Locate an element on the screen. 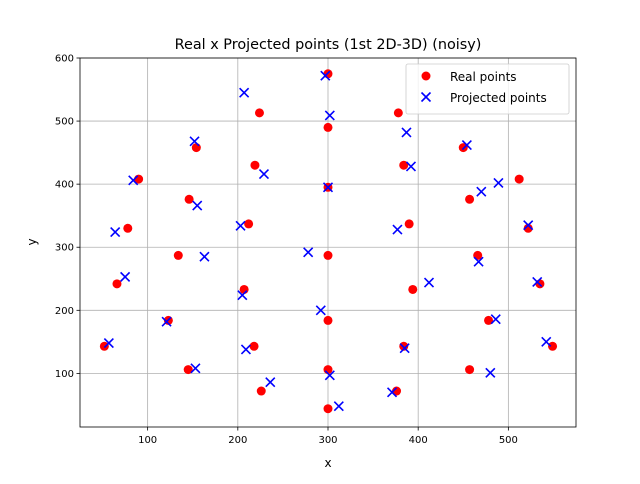 This screenshot has width=640, height=484. y-tick-label: 500 is located at coordinates (64, 122).